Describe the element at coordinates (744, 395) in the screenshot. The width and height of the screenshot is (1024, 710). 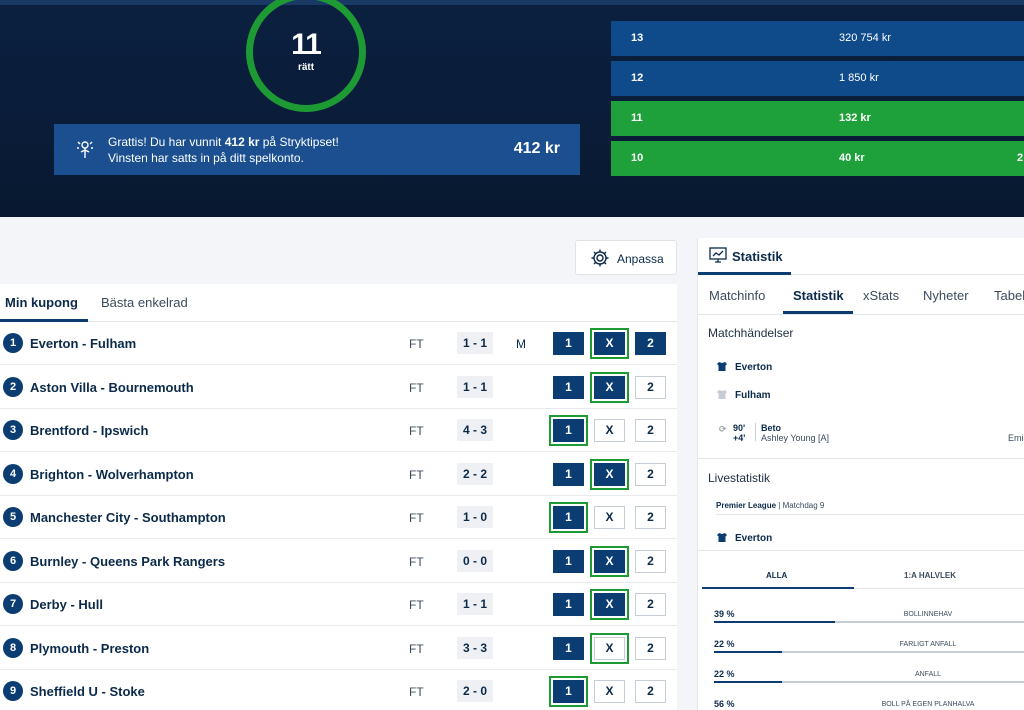
I see `away-team-row: Fulham` at that location.